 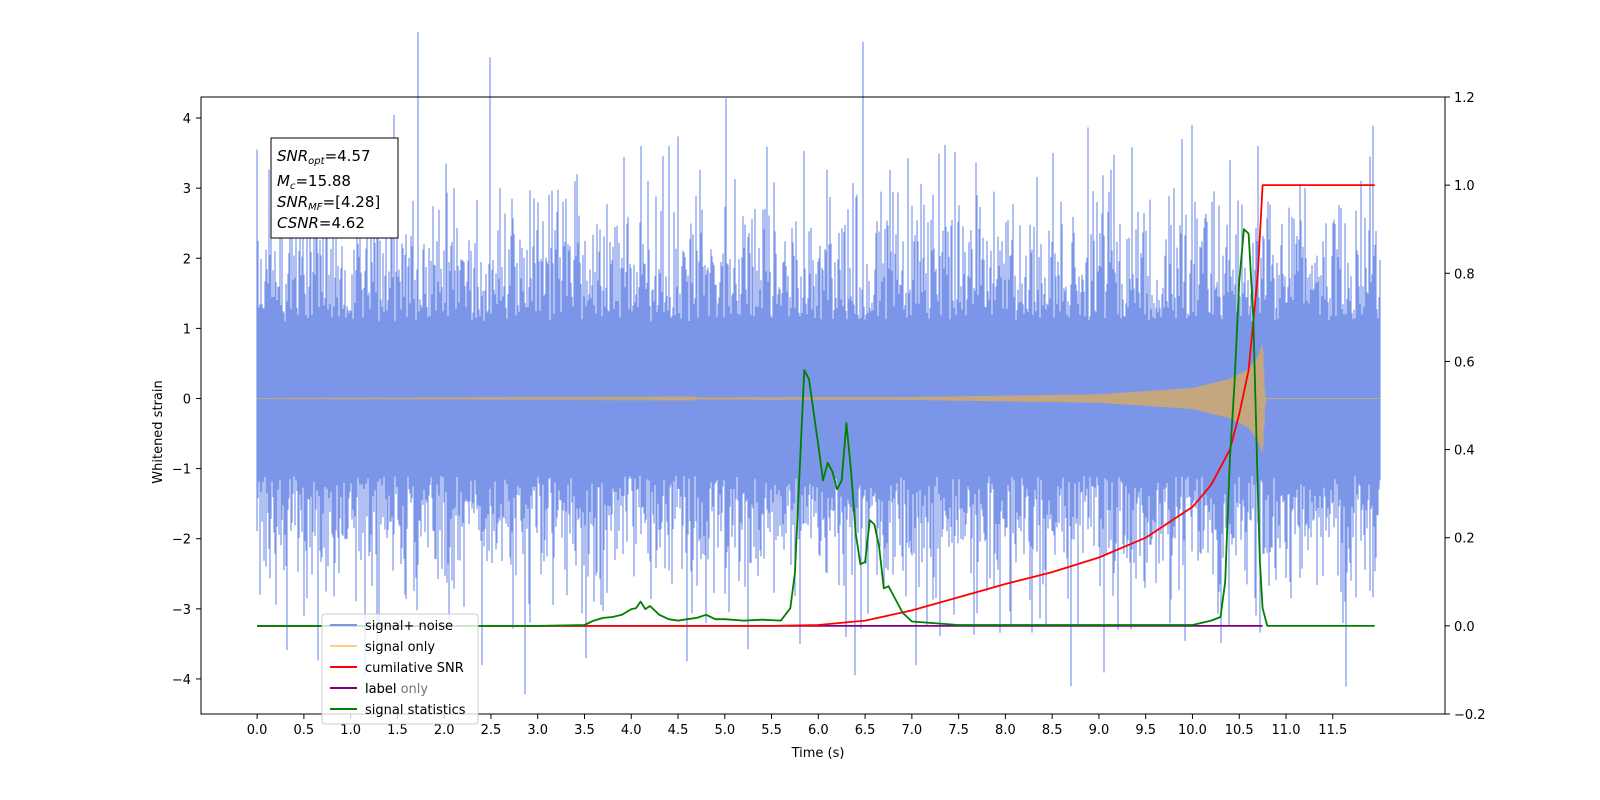 I want to click on x-tick-label: 8.5, so click(x=1052, y=730).